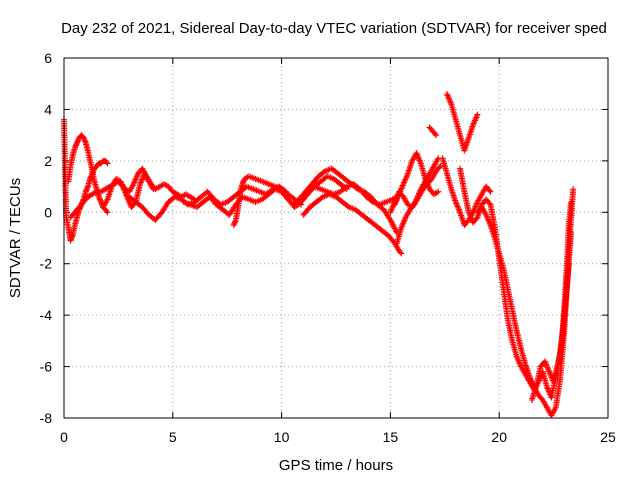 This screenshot has height=480, width=640. I want to click on y-tick-label: -6, so click(46, 367).